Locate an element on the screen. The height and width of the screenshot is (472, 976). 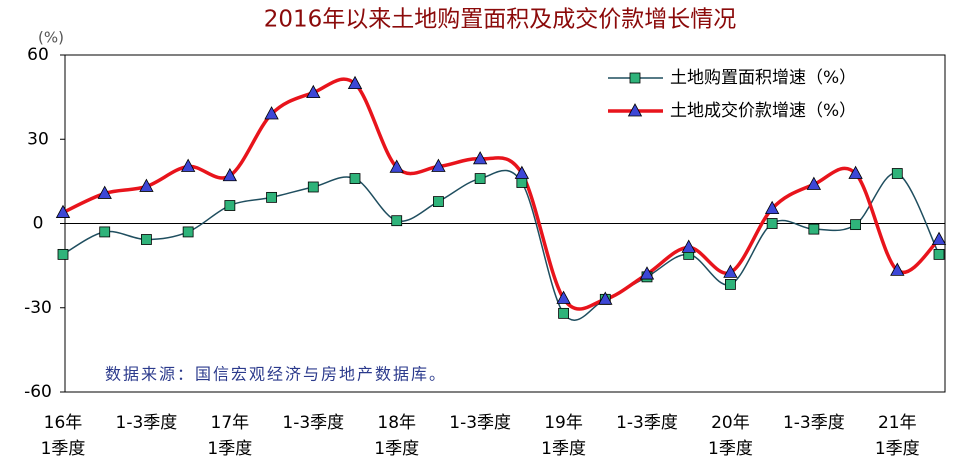
legend-label: 土地成交价款增速（%） is located at coordinates (763, 111).